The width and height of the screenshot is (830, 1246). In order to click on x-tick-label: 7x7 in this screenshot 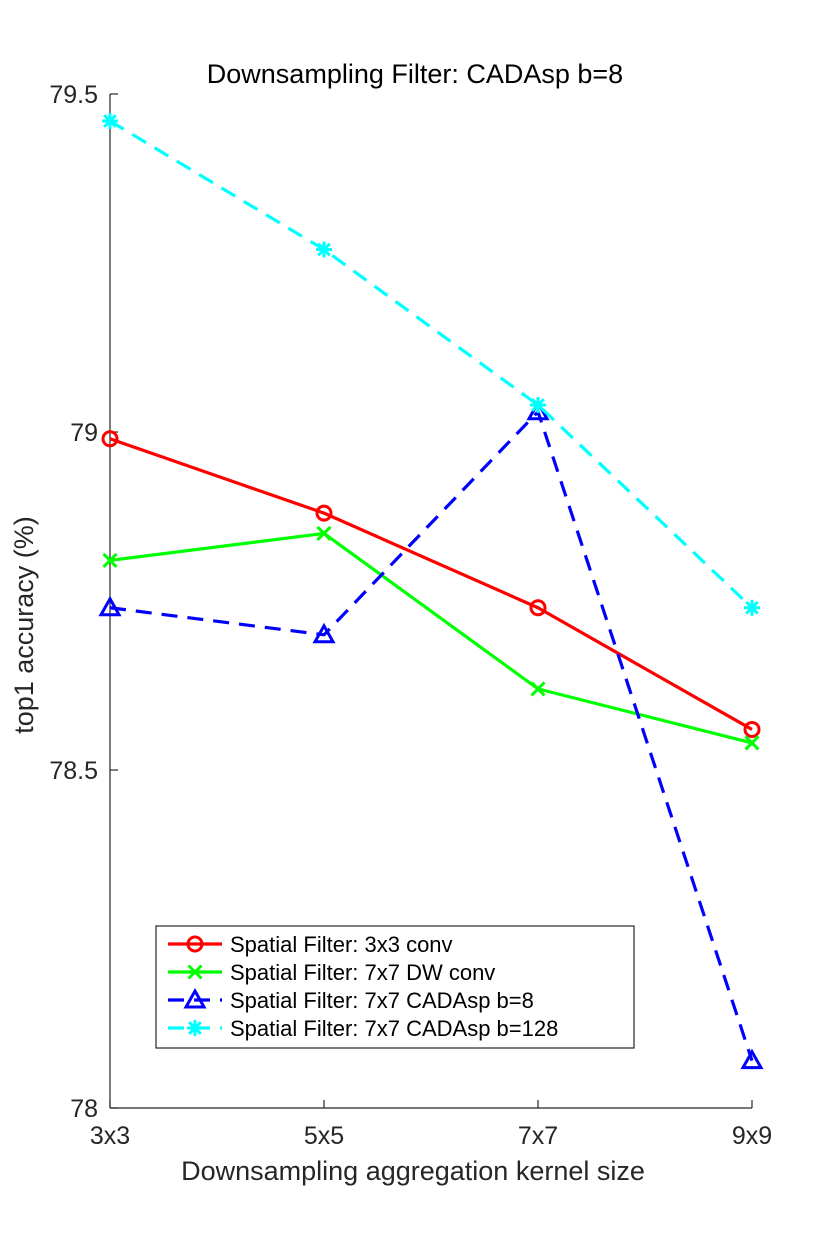, I will do `click(538, 1136)`.